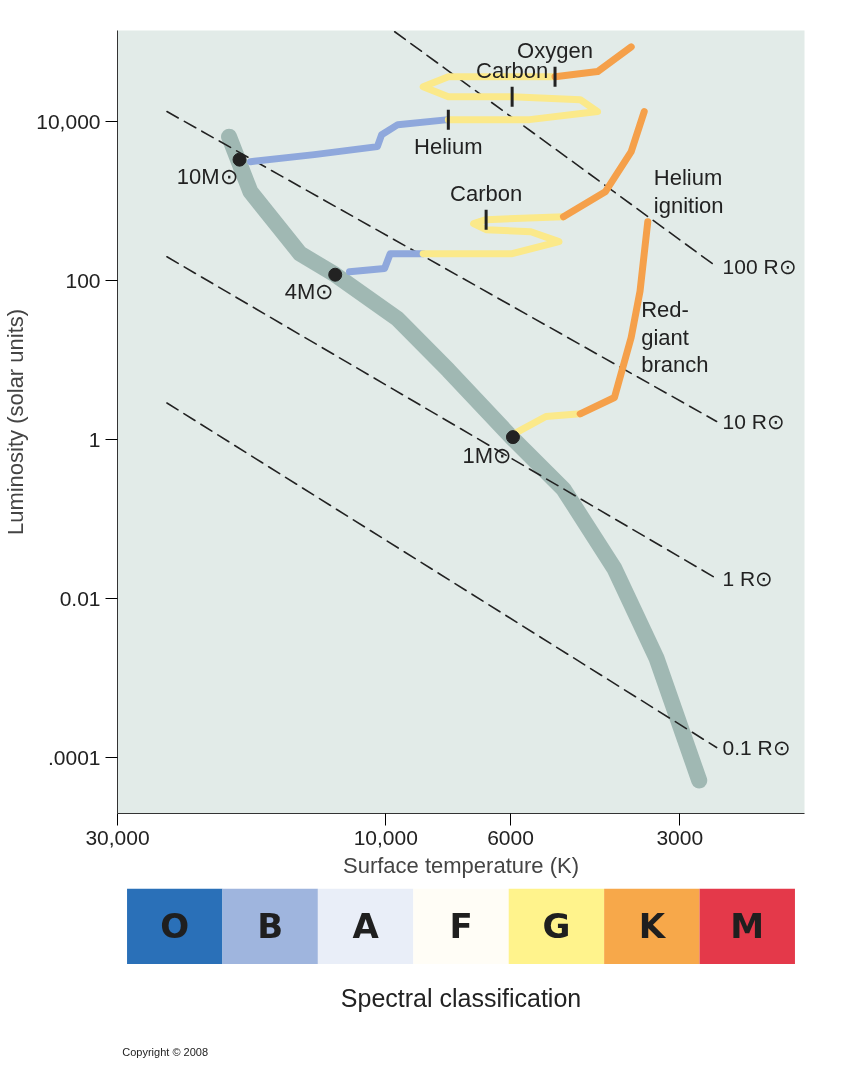 This screenshot has height=1080, width=859. What do you see at coordinates (461, 865) in the screenshot?
I see `x-axis-title: Surface temperature (K)` at bounding box center [461, 865].